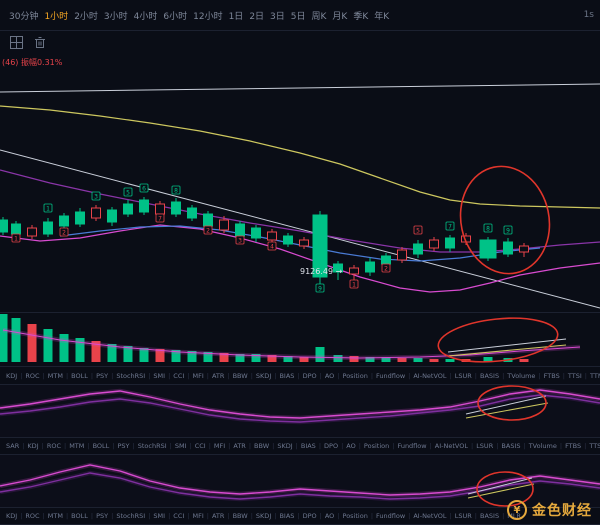 The image size is (600, 525). I want to click on timeframe-2日: 2日, so click(257, 16).